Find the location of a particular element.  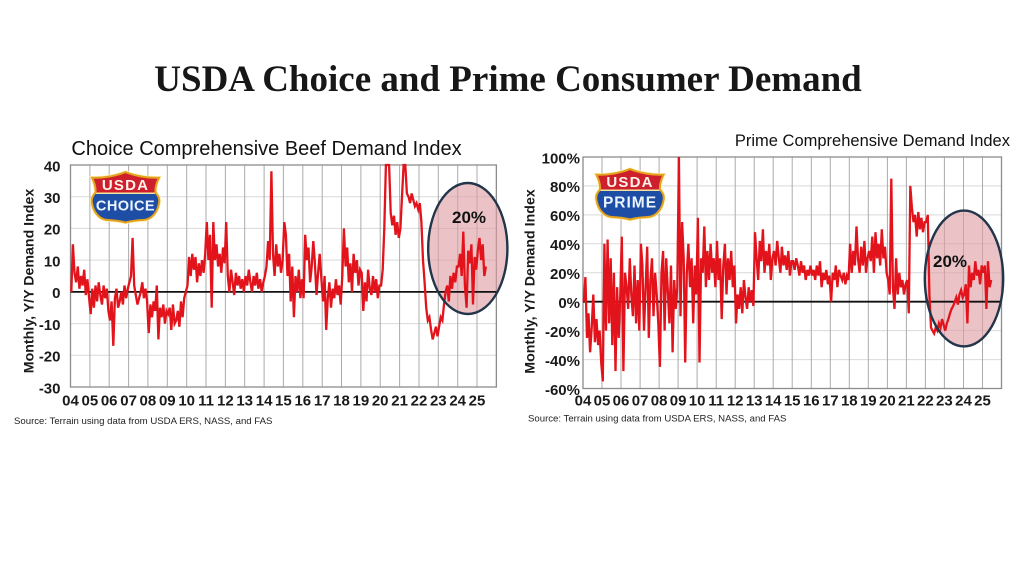

svg-text: 0% is located at coordinates (569, 303).